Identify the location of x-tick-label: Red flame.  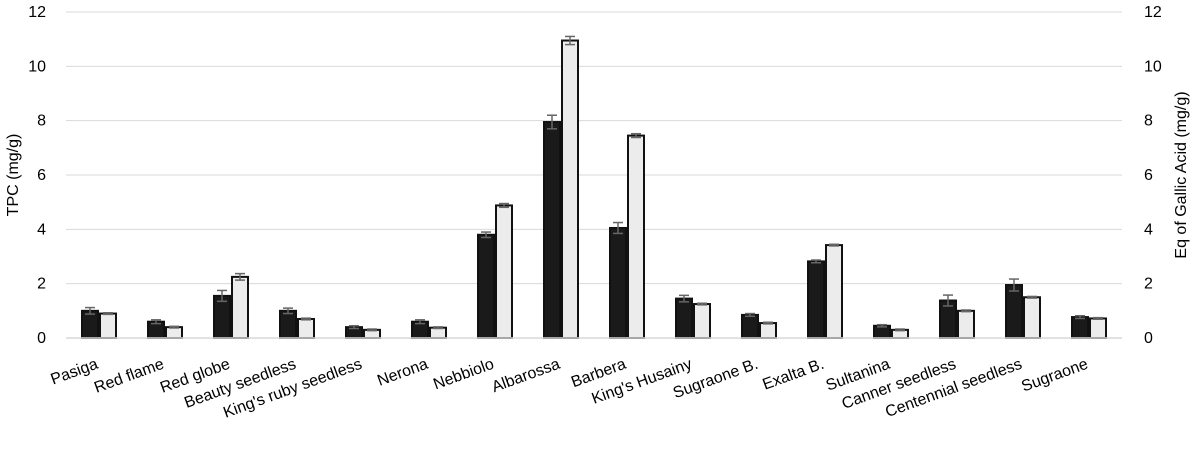
(129, 376).